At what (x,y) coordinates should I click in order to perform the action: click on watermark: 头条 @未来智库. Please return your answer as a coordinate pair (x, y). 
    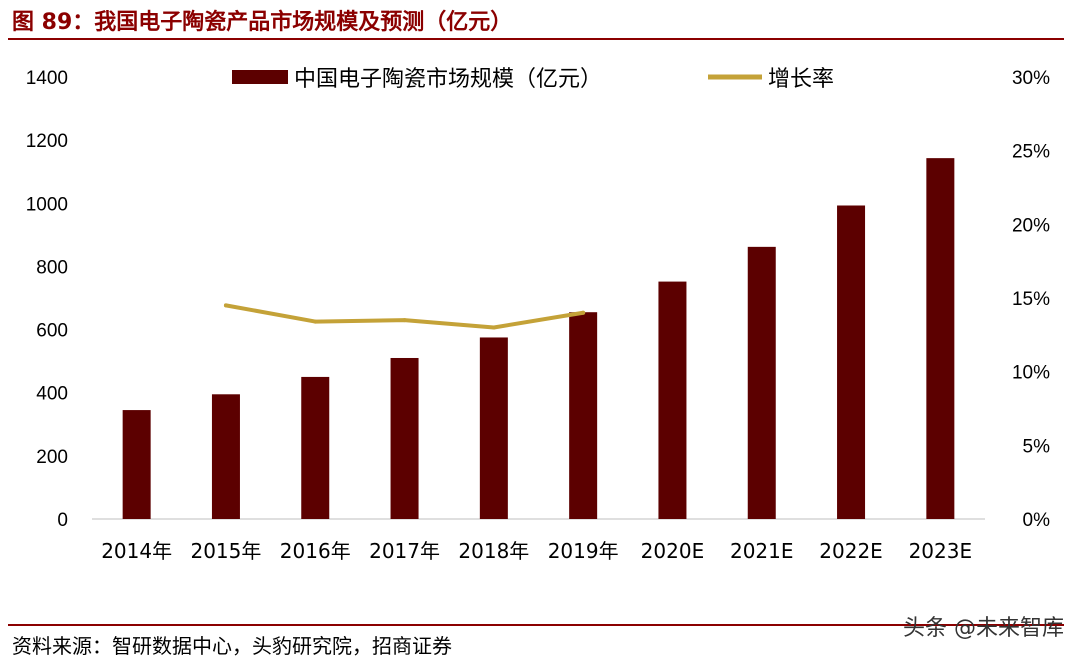
    Looking at the image, I should click on (983, 628).